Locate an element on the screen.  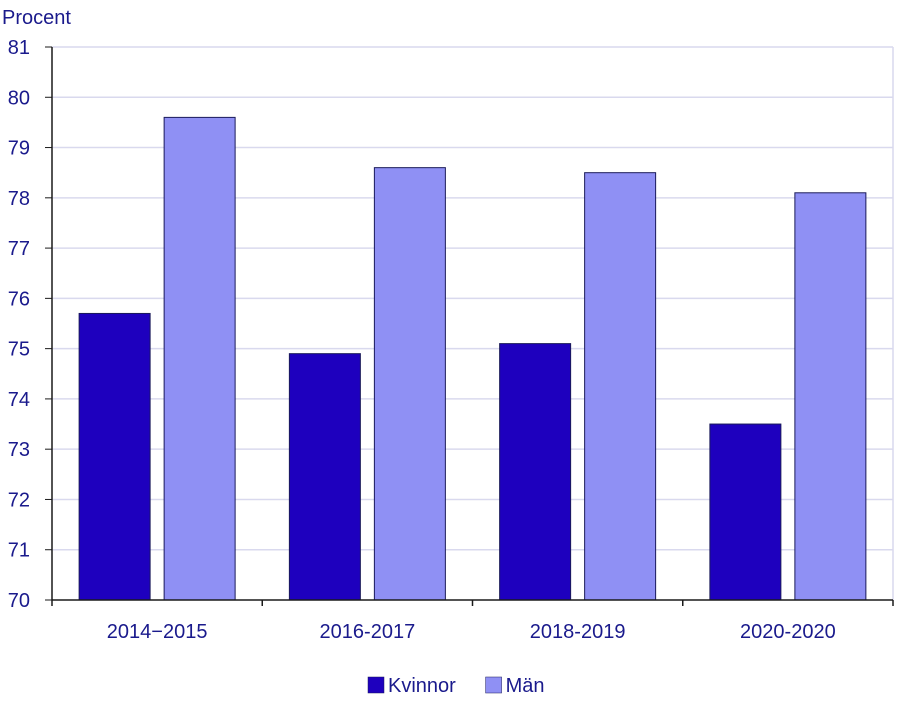
x-tick-label: 2020-2020 is located at coordinates (788, 632).